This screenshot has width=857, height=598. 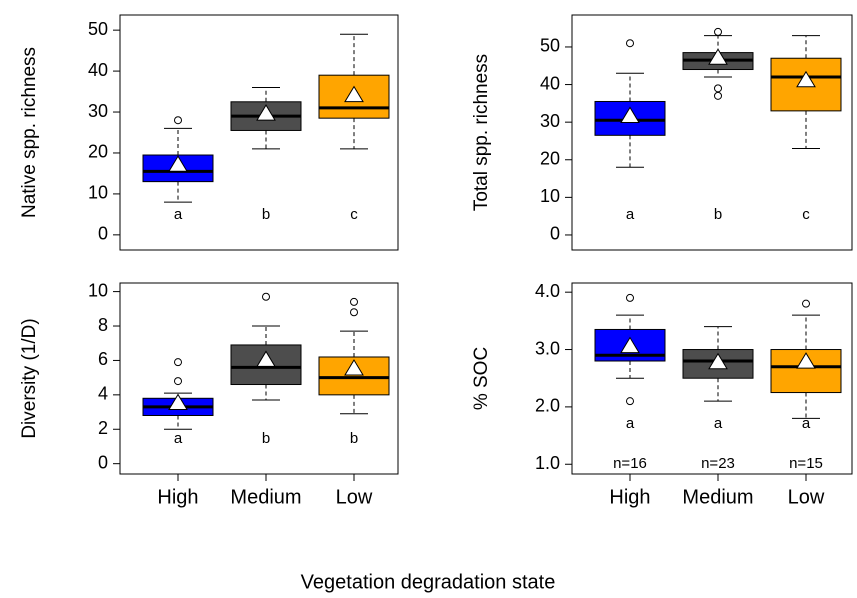 What do you see at coordinates (29, 132) in the screenshot?
I see `y-axis-label: Native spp. richness` at bounding box center [29, 132].